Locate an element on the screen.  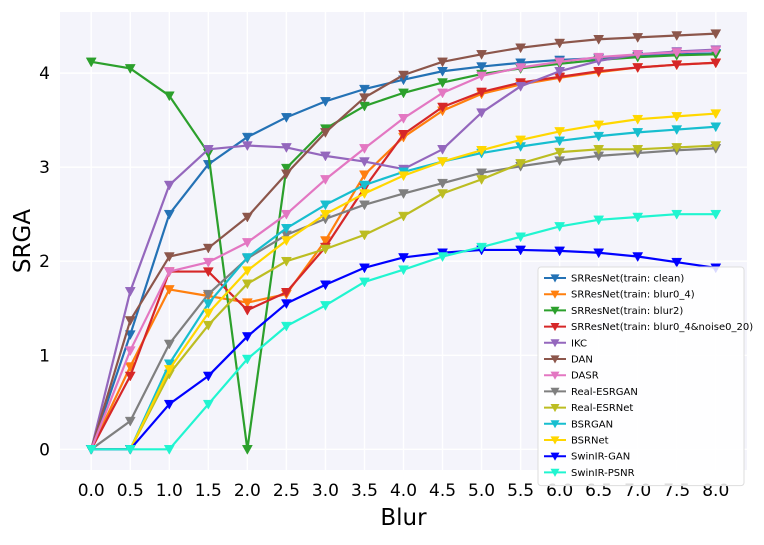
legend-item: SwinIR-PSNR is located at coordinates (589, 473).